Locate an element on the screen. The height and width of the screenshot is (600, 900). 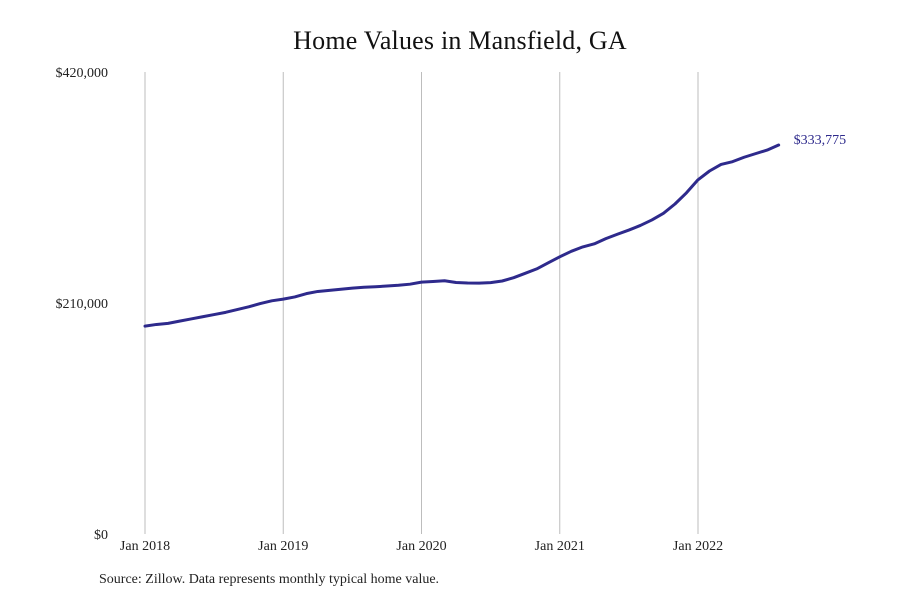
y-tick-label: $420,000 is located at coordinates (82, 73).